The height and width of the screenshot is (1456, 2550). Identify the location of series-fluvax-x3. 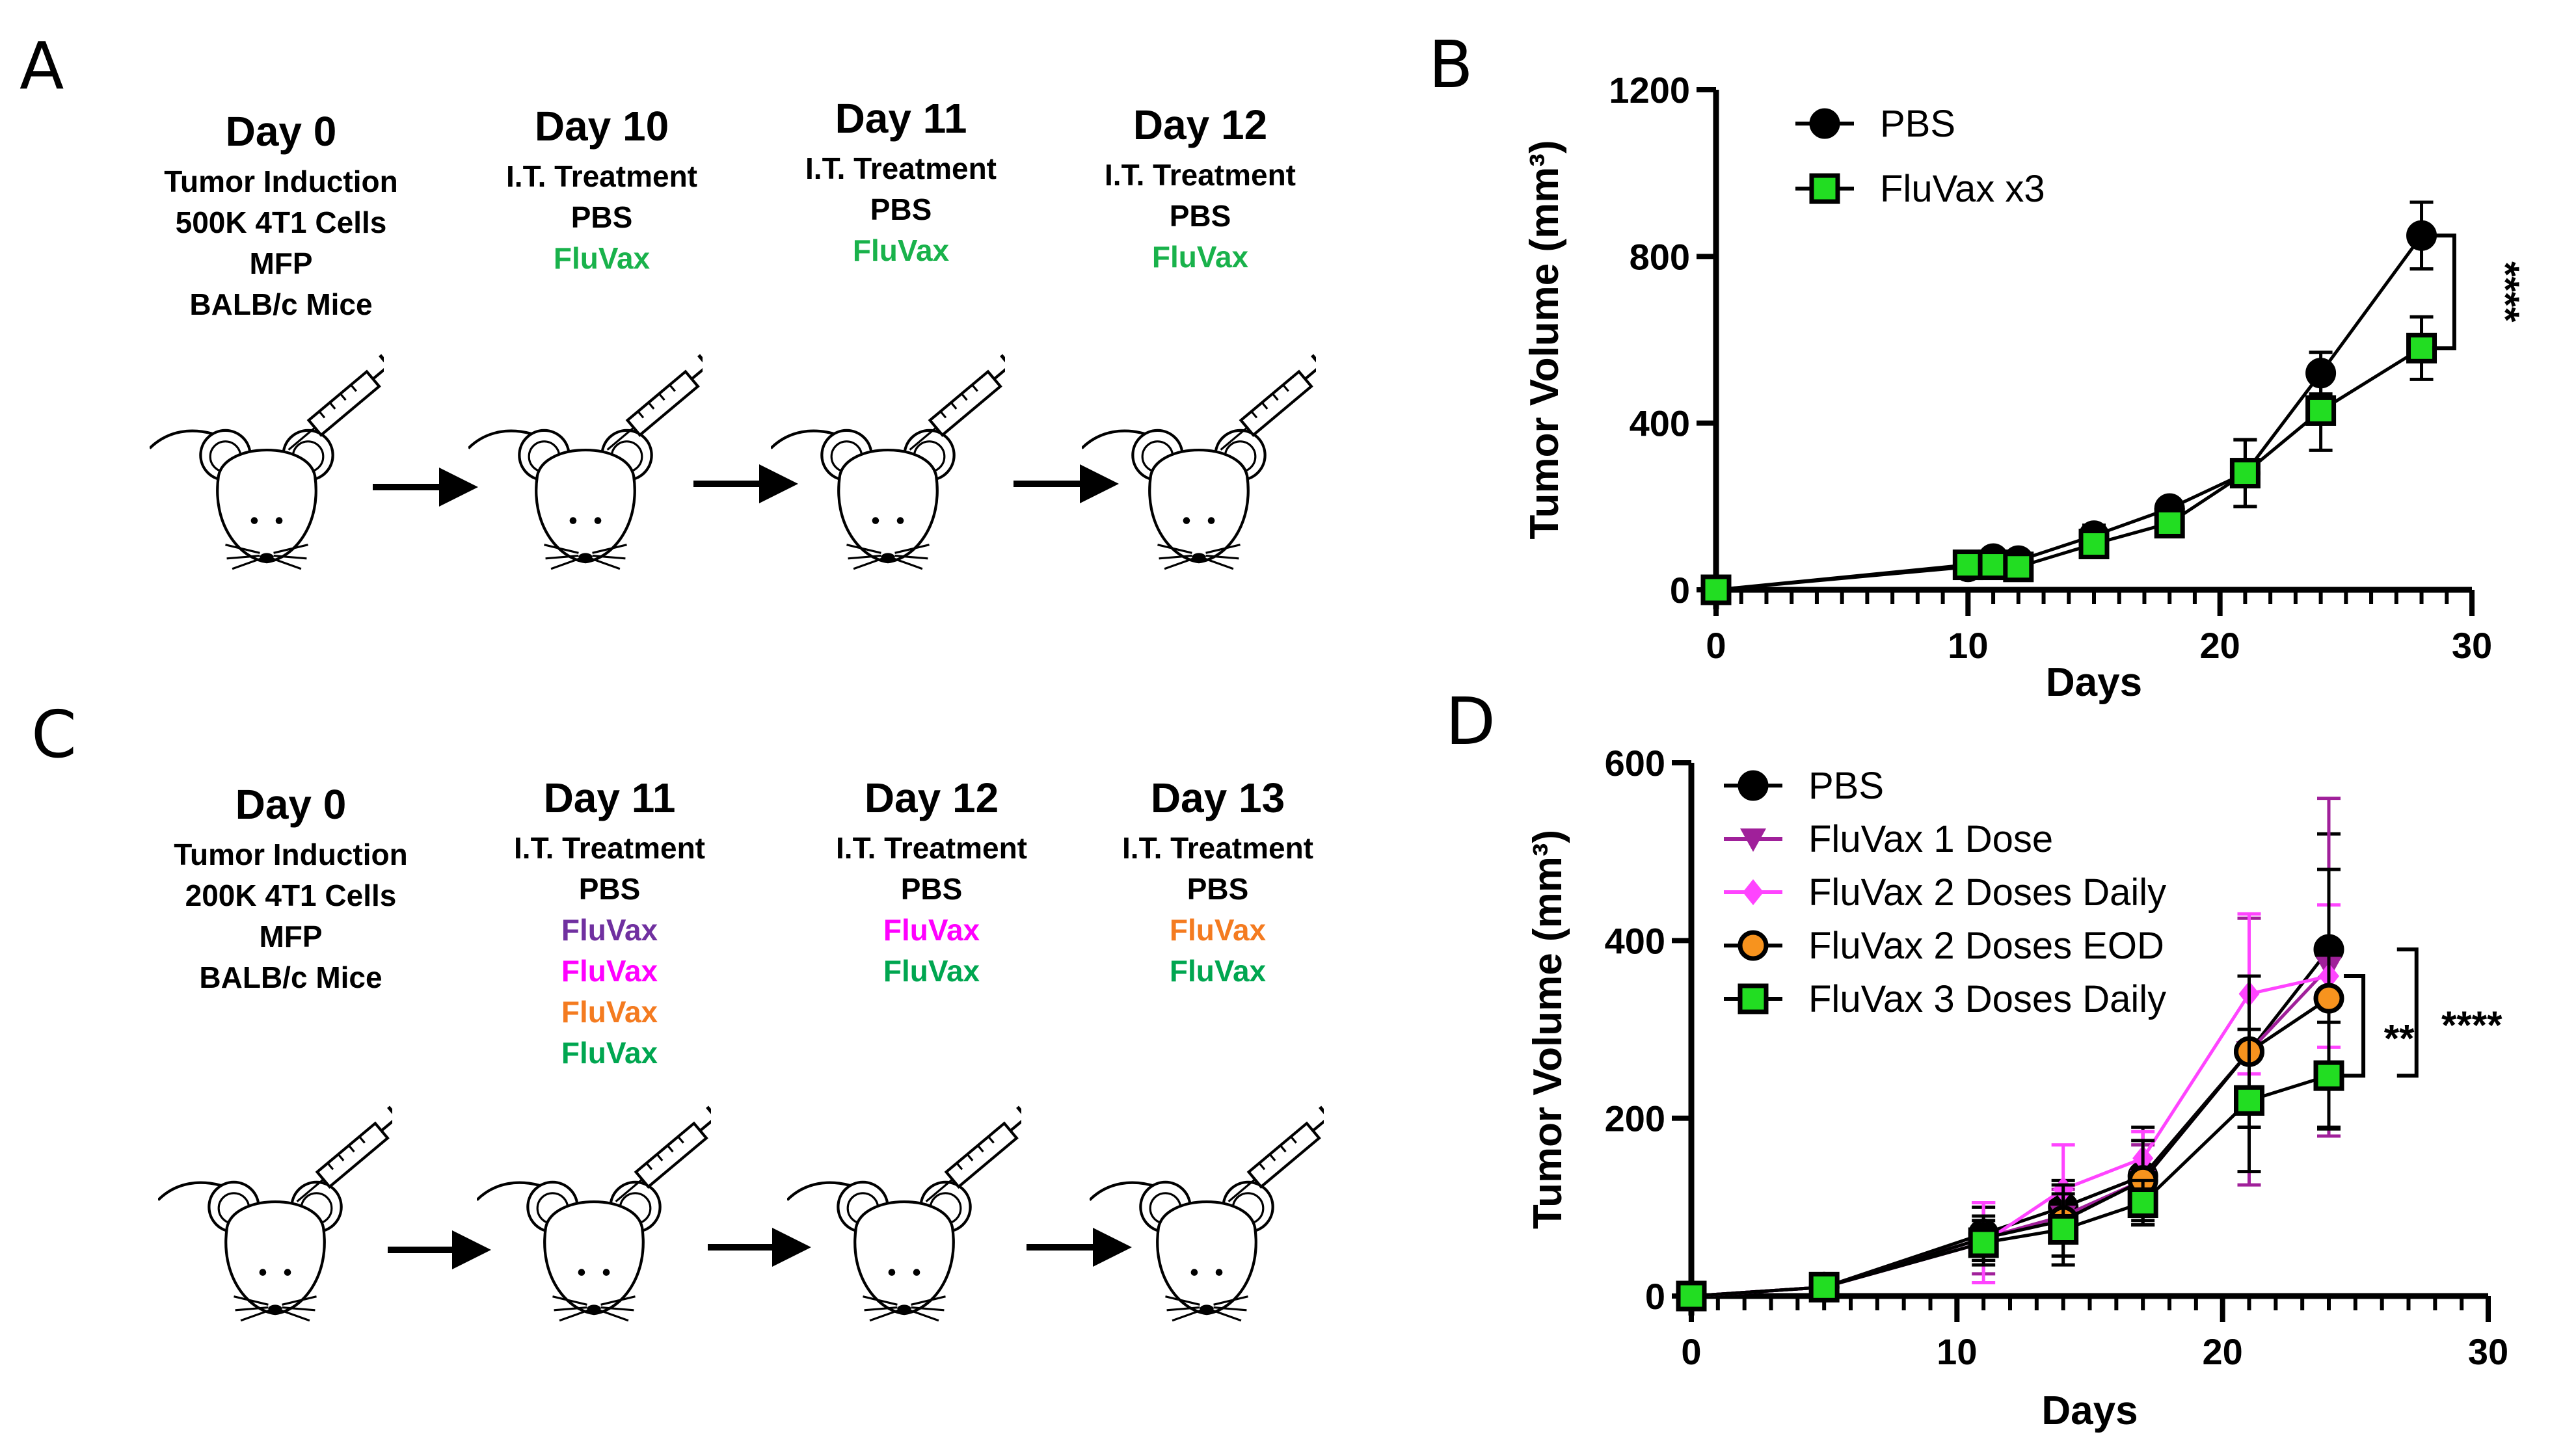
(2068, 460).